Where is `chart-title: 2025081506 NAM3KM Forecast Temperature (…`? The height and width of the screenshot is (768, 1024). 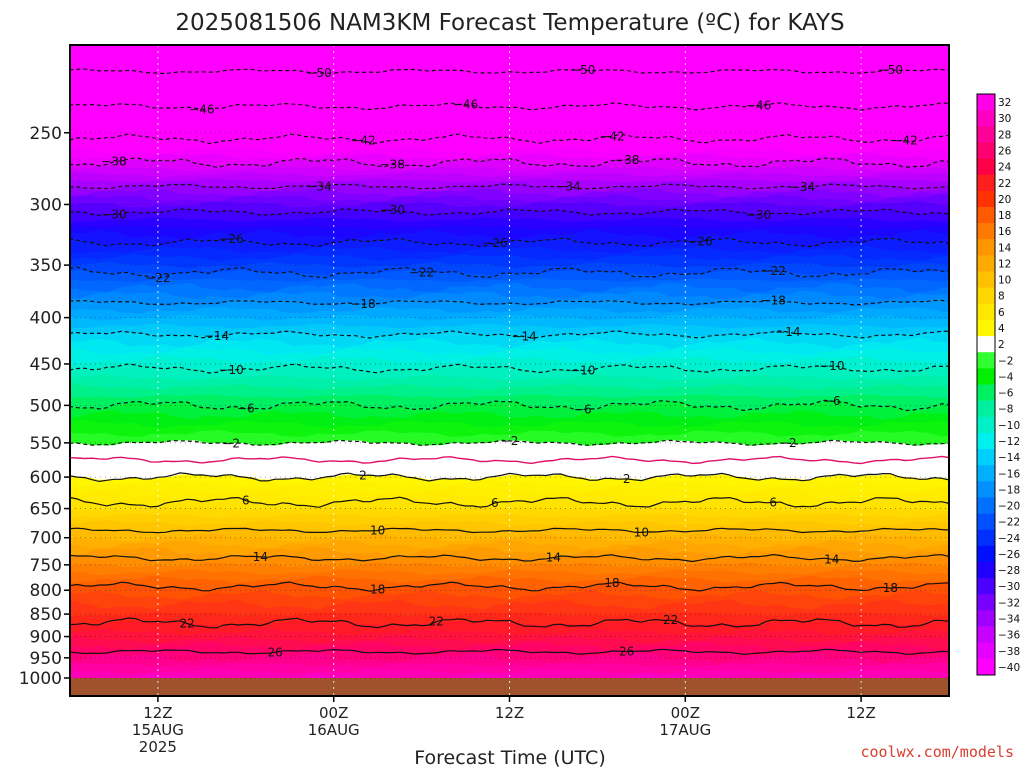 chart-title: 2025081506 NAM3KM Forecast Temperature (… is located at coordinates (509, 23).